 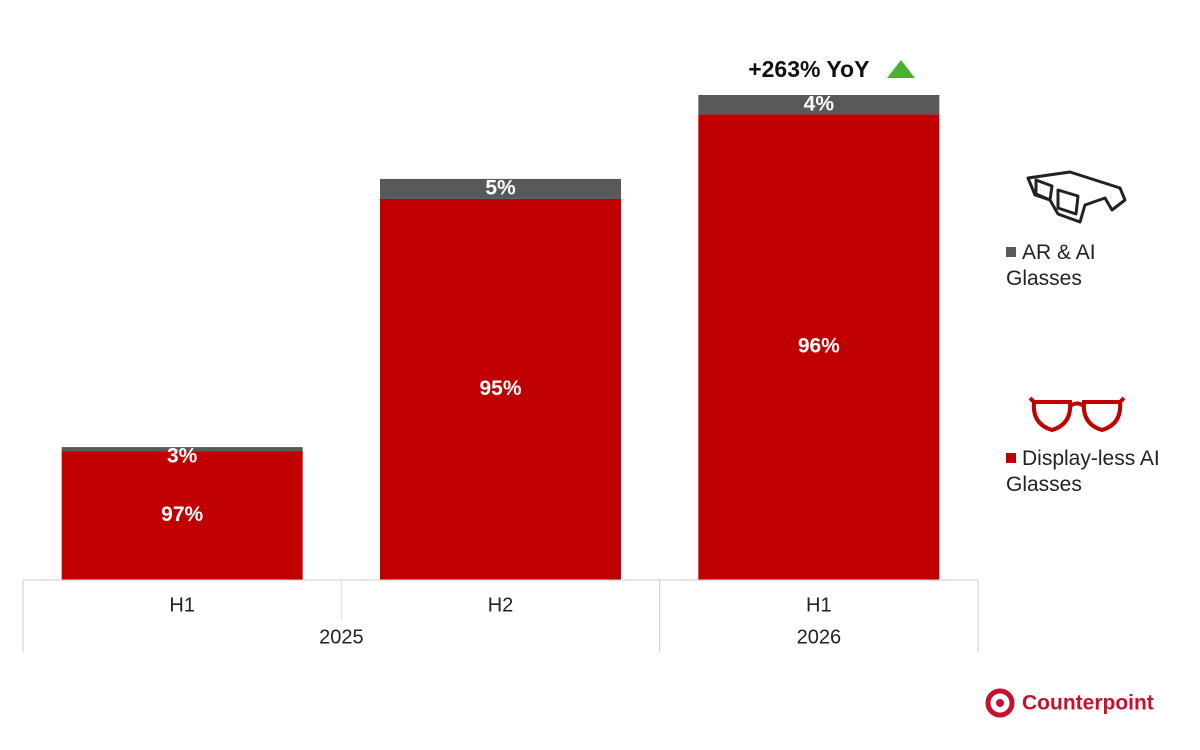 I want to click on legend-item: Display-less AI Glasses, so click(x=1086, y=472).